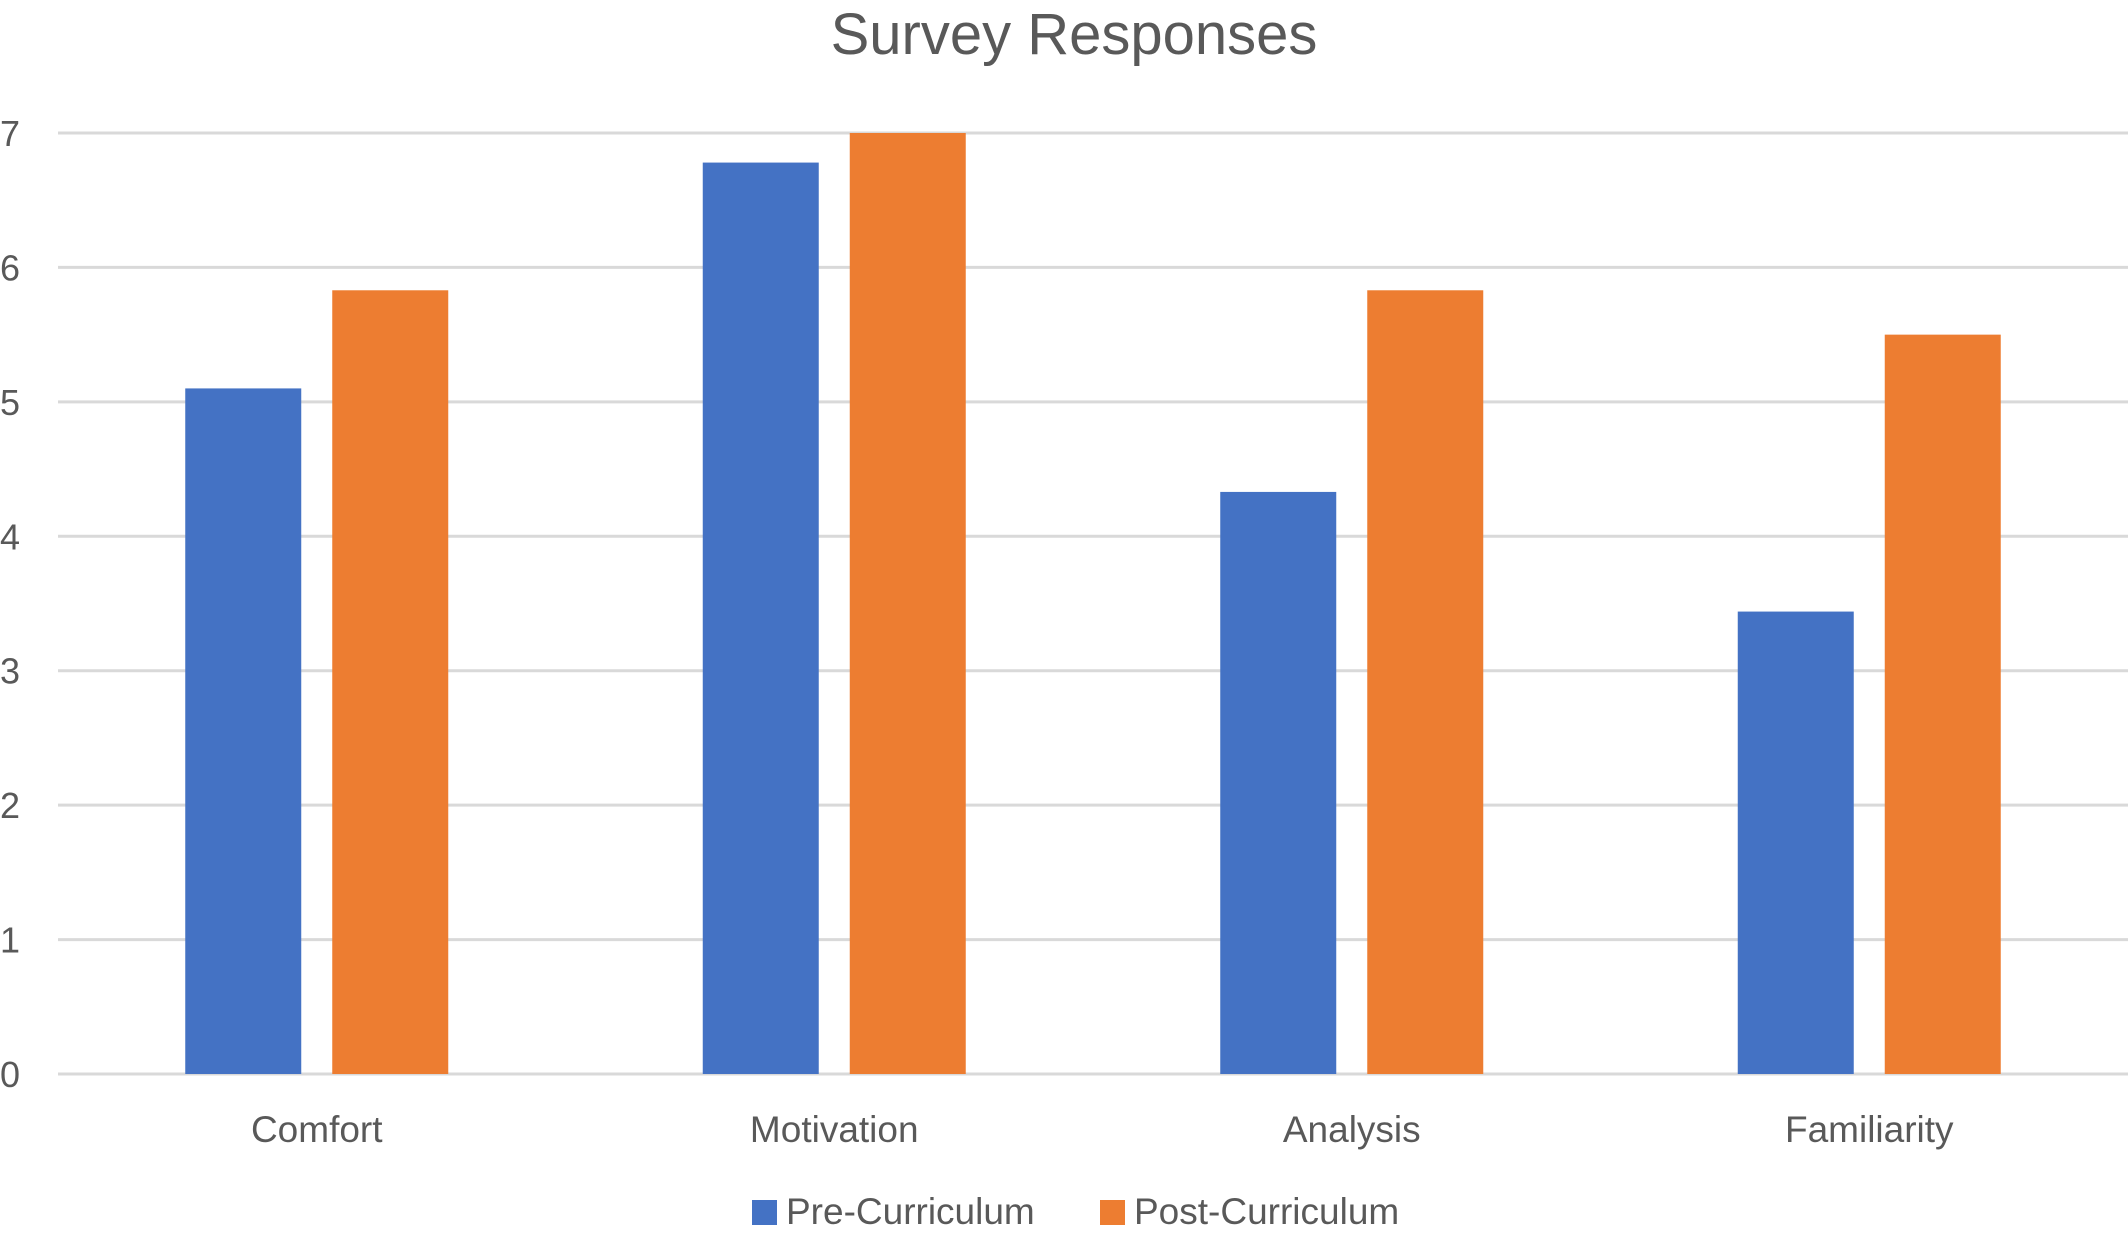 Image resolution: width=2128 pixels, height=1250 pixels. I want to click on y-tick-label: 2, so click(10, 805).